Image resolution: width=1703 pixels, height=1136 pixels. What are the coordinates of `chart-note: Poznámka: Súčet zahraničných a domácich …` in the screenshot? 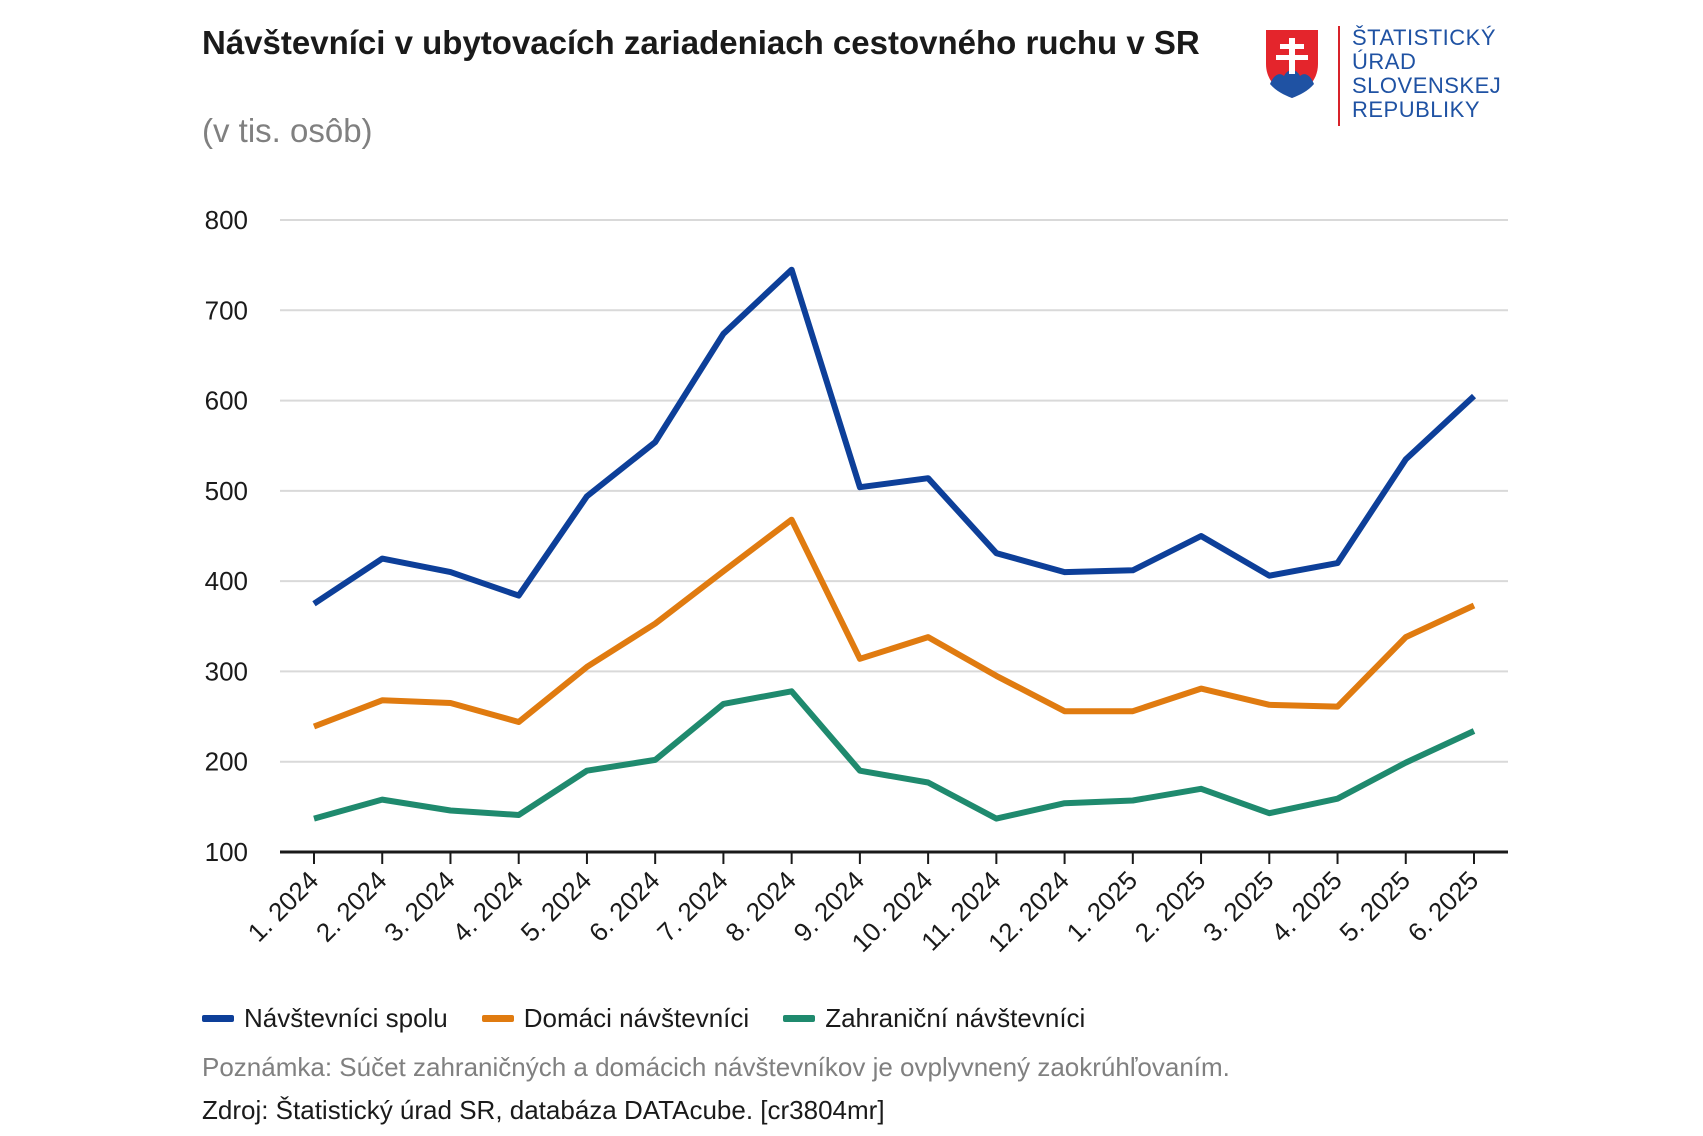 It's located at (716, 1067).